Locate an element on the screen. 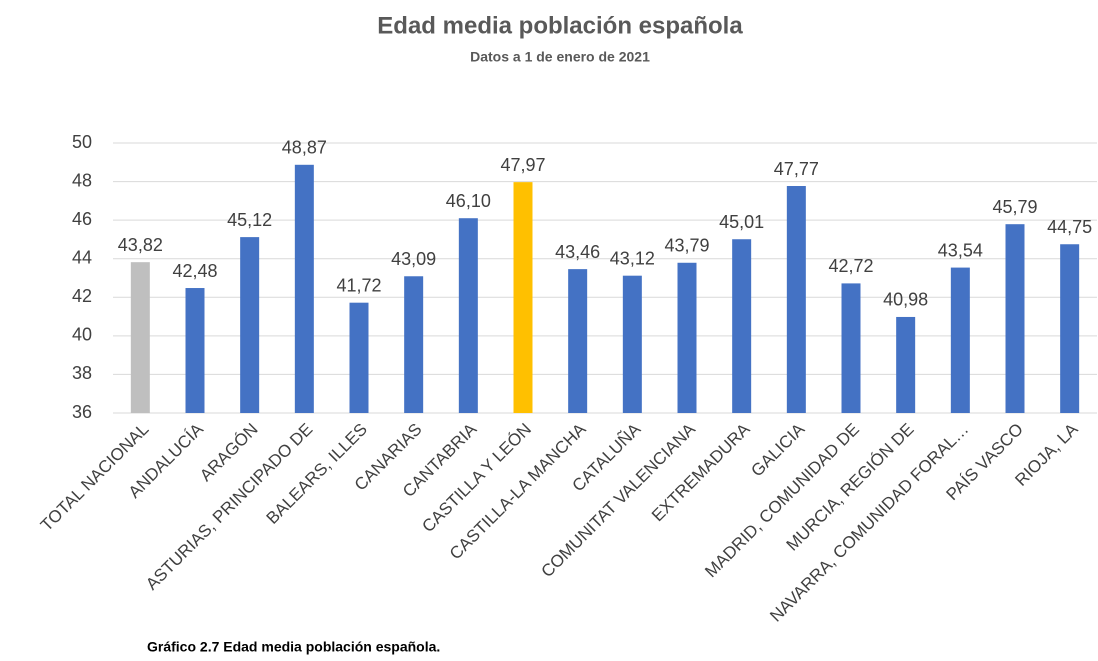 Image resolution: width=1098 pixels, height=661 pixels. data-label: 43,82 is located at coordinates (140, 245).